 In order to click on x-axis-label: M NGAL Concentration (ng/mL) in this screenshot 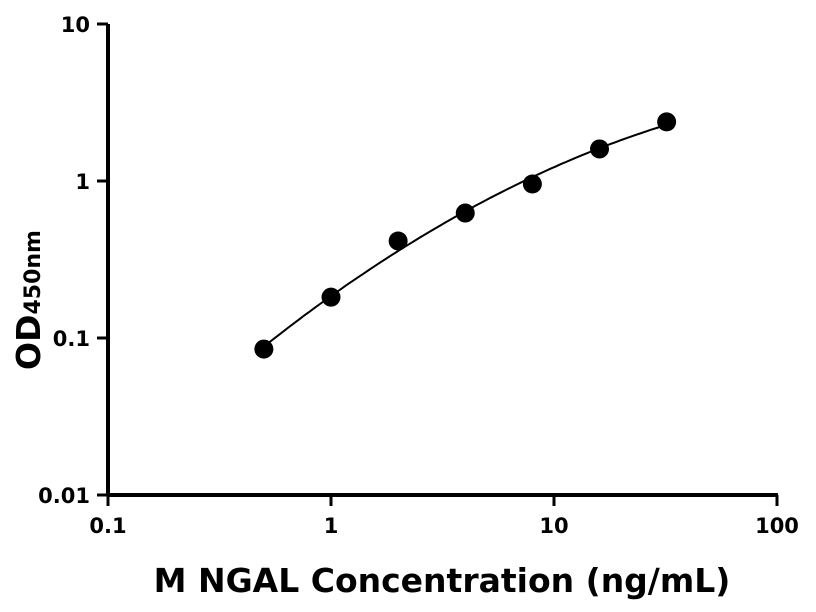, I will do `click(442, 580)`.